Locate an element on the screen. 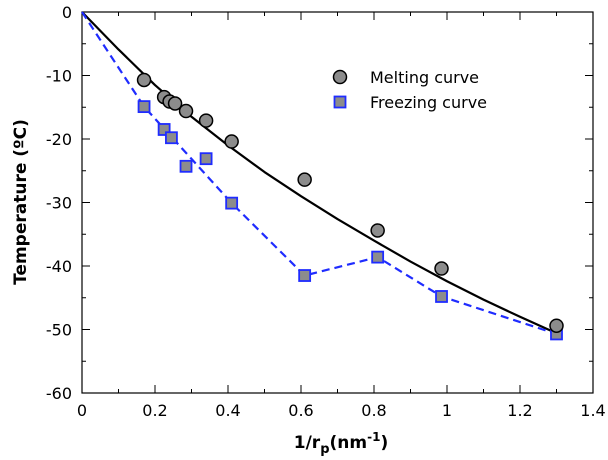  y-tick-label: 0 is located at coordinates (67, 12).